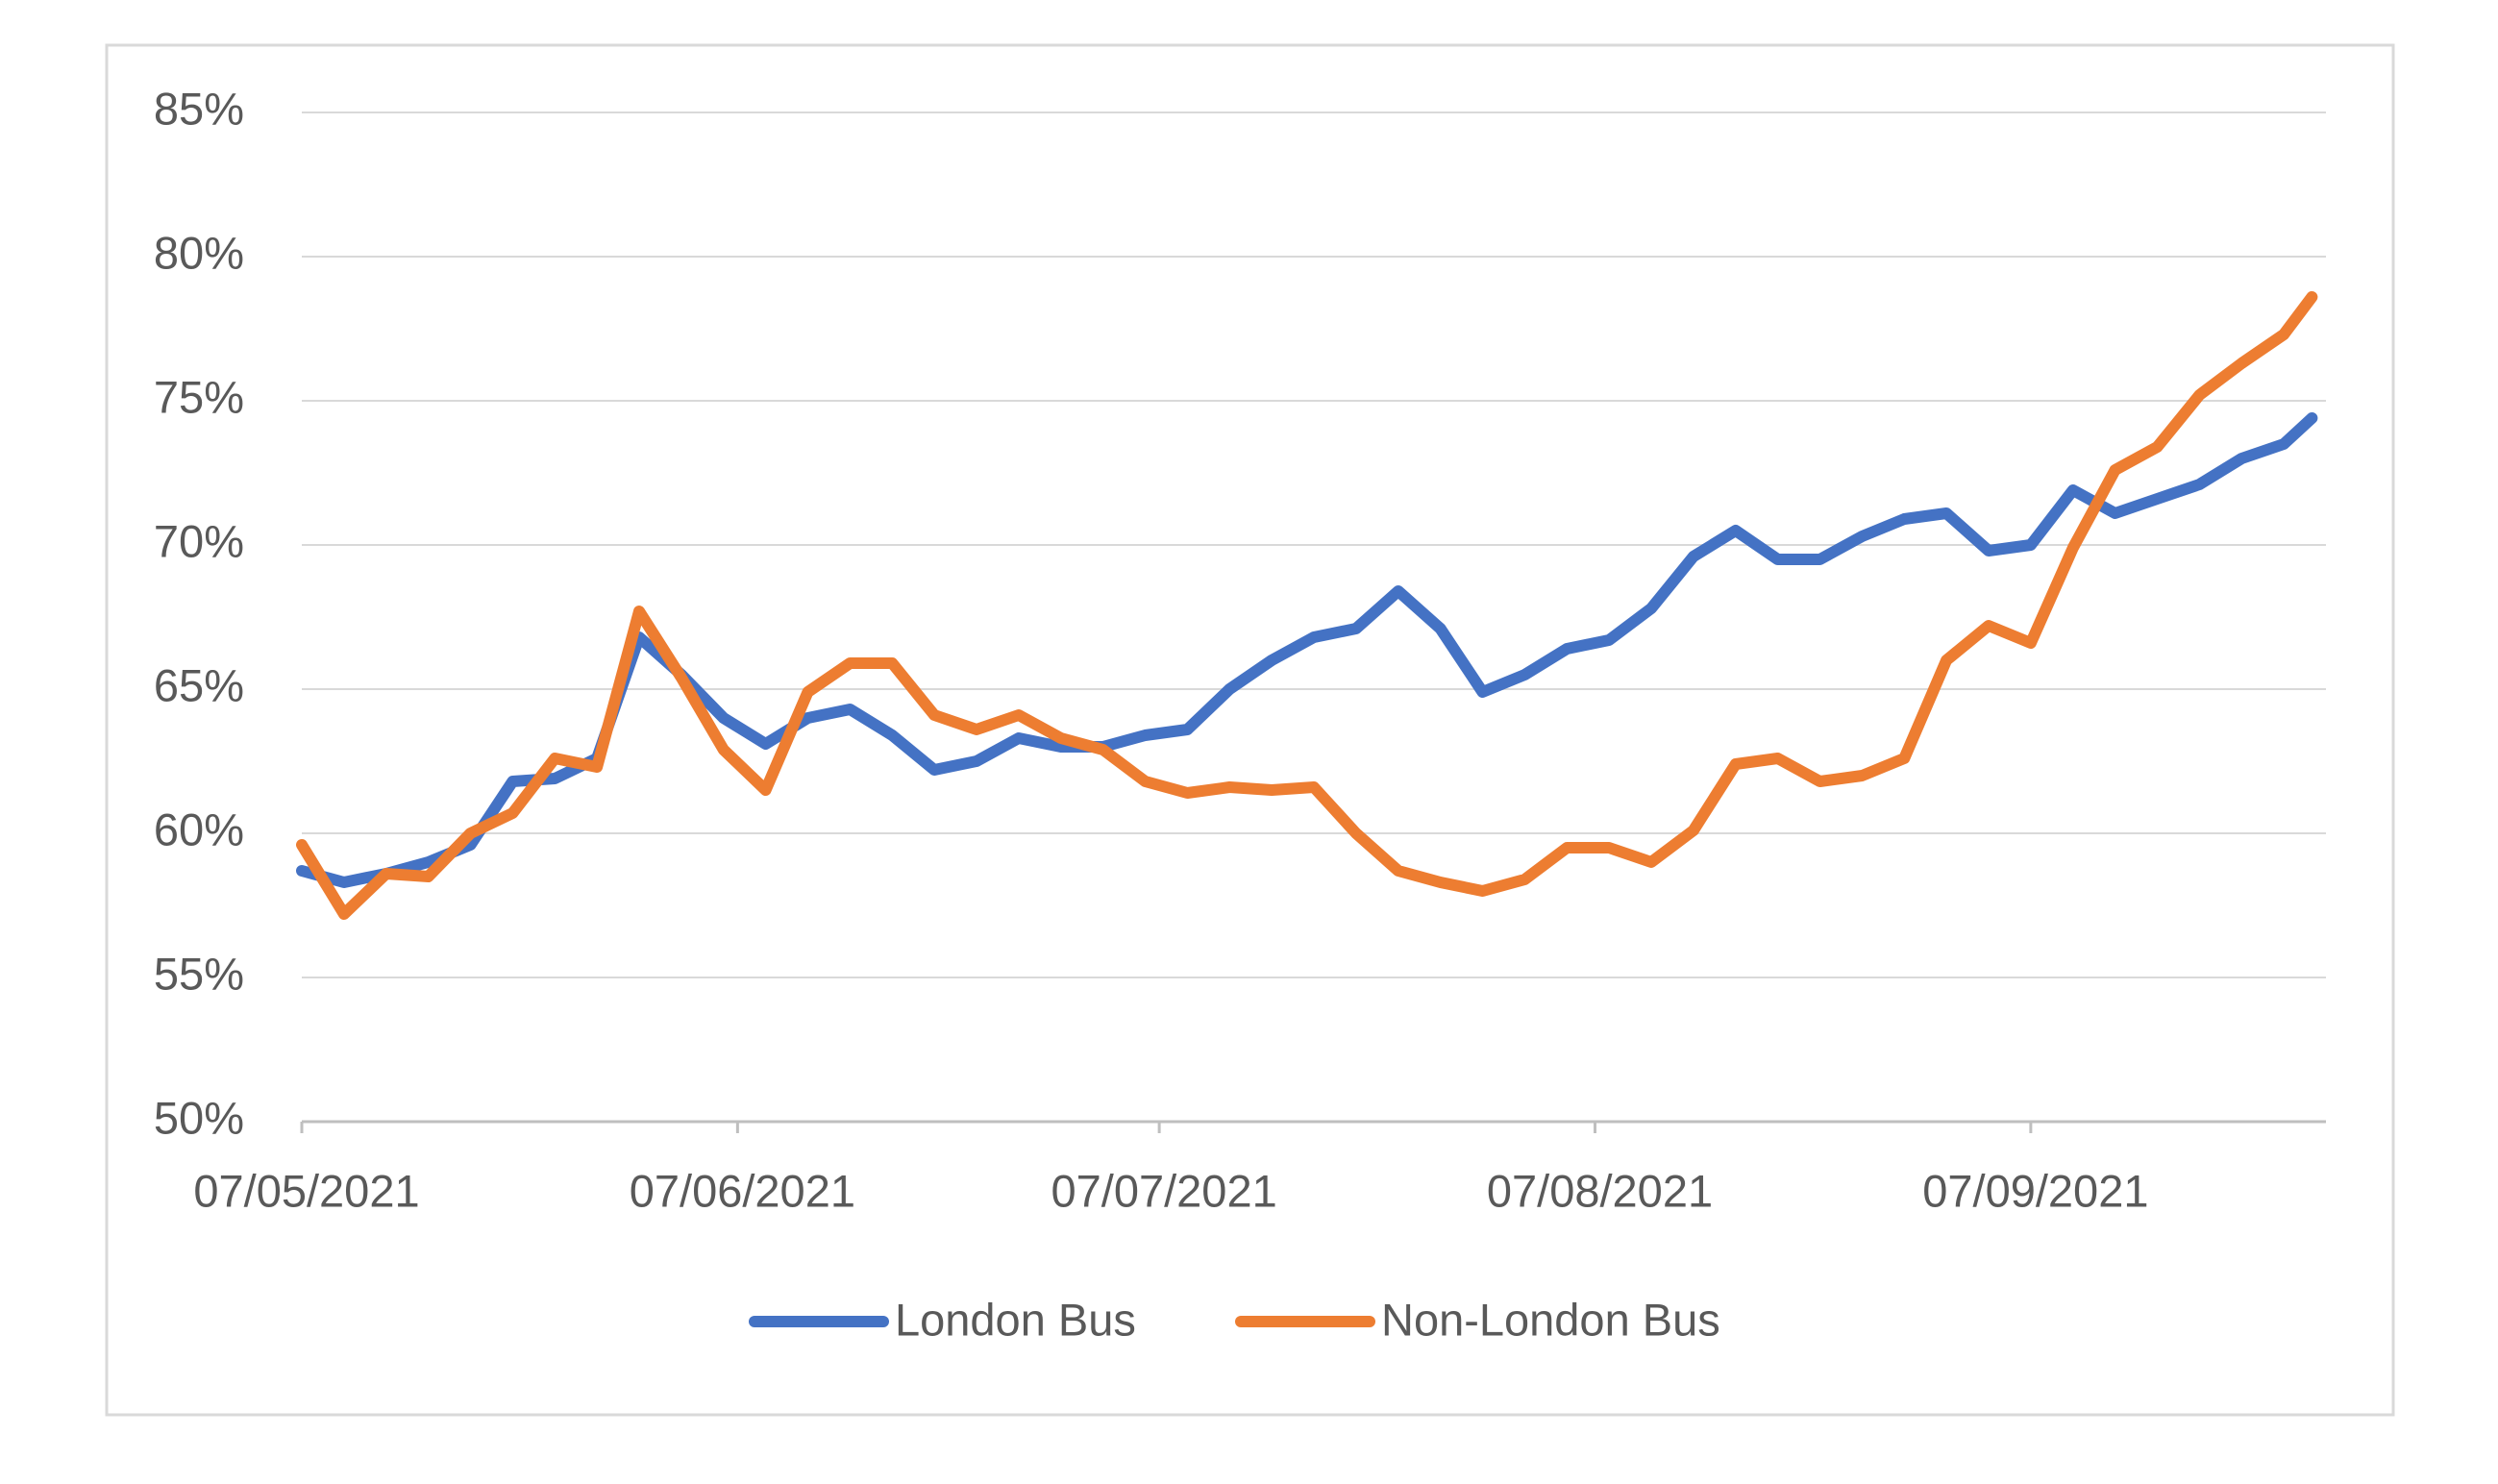 This screenshot has width=2498, height=1484. I want to click on y-tick-label: 50%, so click(199, 1117).